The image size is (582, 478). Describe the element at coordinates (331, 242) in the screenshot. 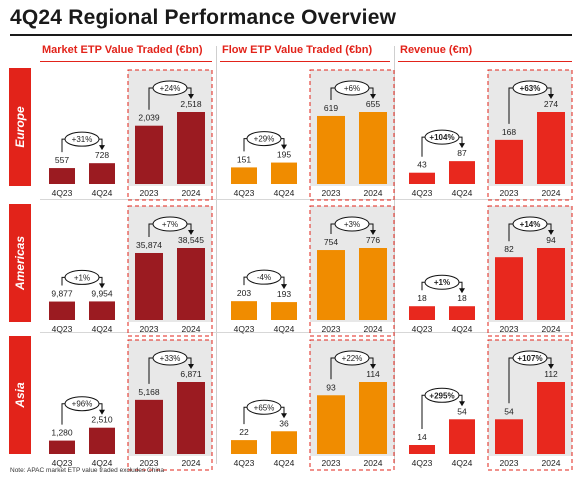

I see `data-label-annual-flow-americas: 754` at that location.